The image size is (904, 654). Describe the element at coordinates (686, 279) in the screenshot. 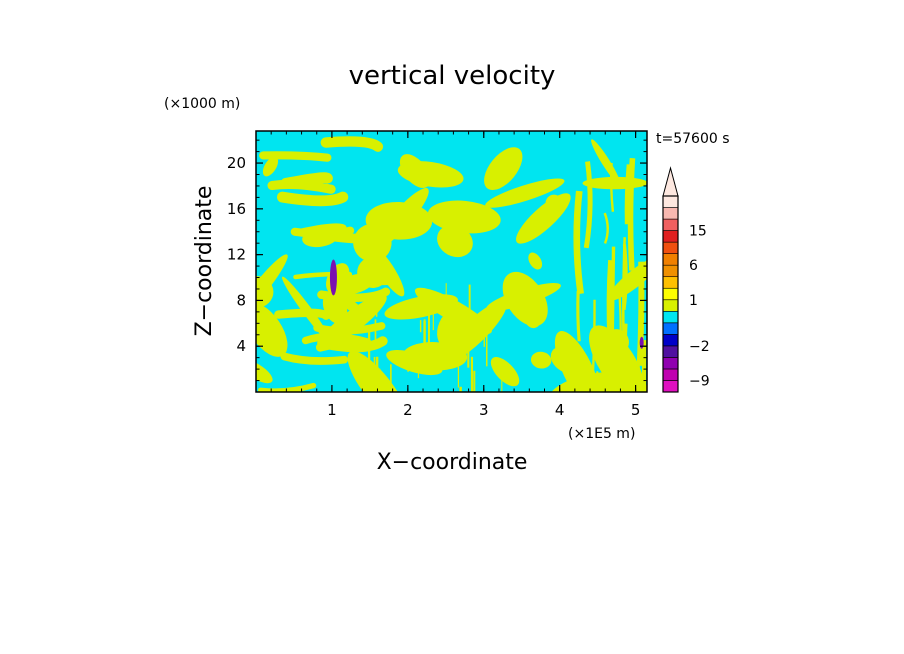

I see `colorbar: 15 6 1 −2 −9` at that location.